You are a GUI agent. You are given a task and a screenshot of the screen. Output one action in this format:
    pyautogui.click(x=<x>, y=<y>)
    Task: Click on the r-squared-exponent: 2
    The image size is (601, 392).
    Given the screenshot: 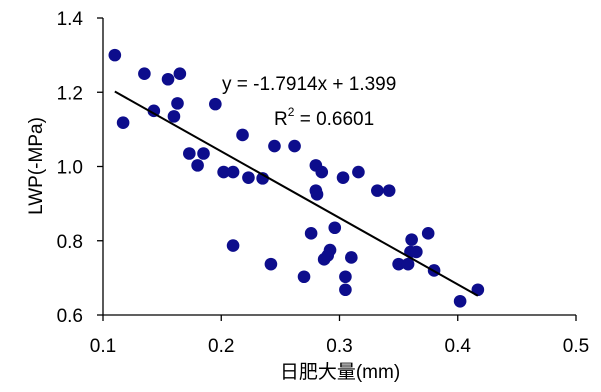 What is the action you would take?
    pyautogui.click(x=291, y=112)
    